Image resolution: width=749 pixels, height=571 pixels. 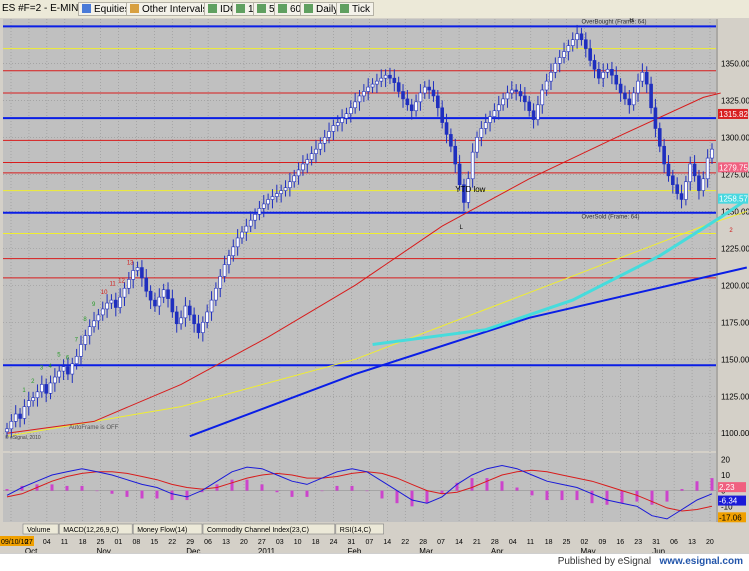 What do you see at coordinates (620, 542) in the screenshot?
I see `x-tick-label: 16` at bounding box center [620, 542].